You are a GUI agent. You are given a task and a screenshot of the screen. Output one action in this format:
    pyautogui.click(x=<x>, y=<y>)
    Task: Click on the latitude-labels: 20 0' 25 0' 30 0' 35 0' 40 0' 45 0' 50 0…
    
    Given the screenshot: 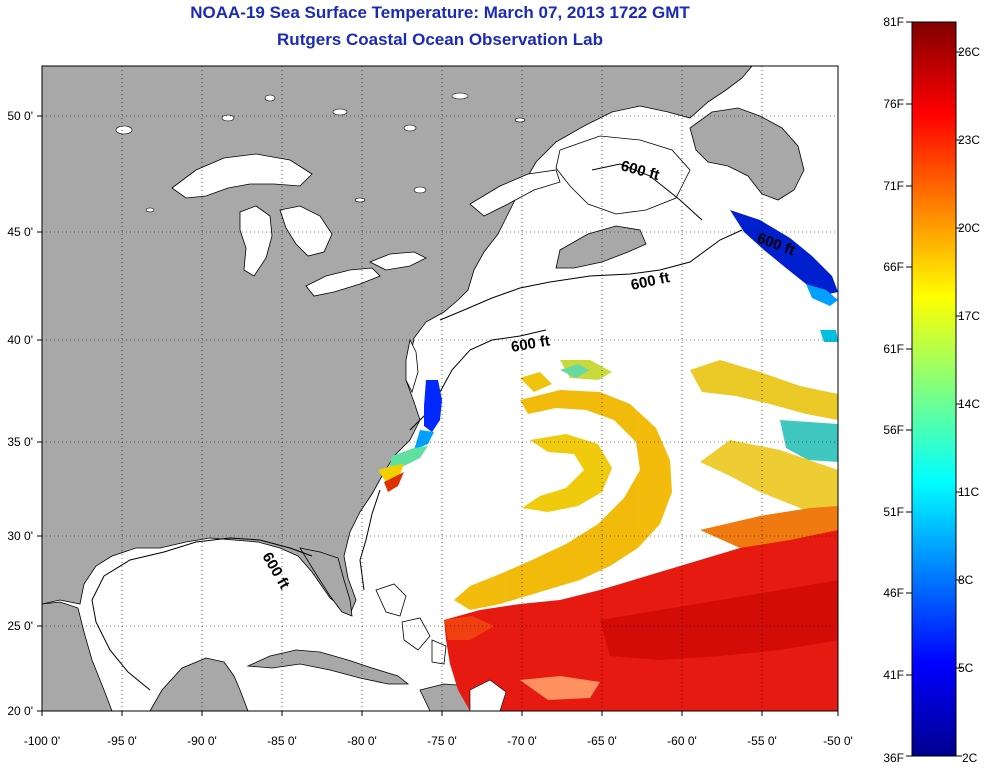 What is the action you would take?
    pyautogui.click(x=20, y=413)
    